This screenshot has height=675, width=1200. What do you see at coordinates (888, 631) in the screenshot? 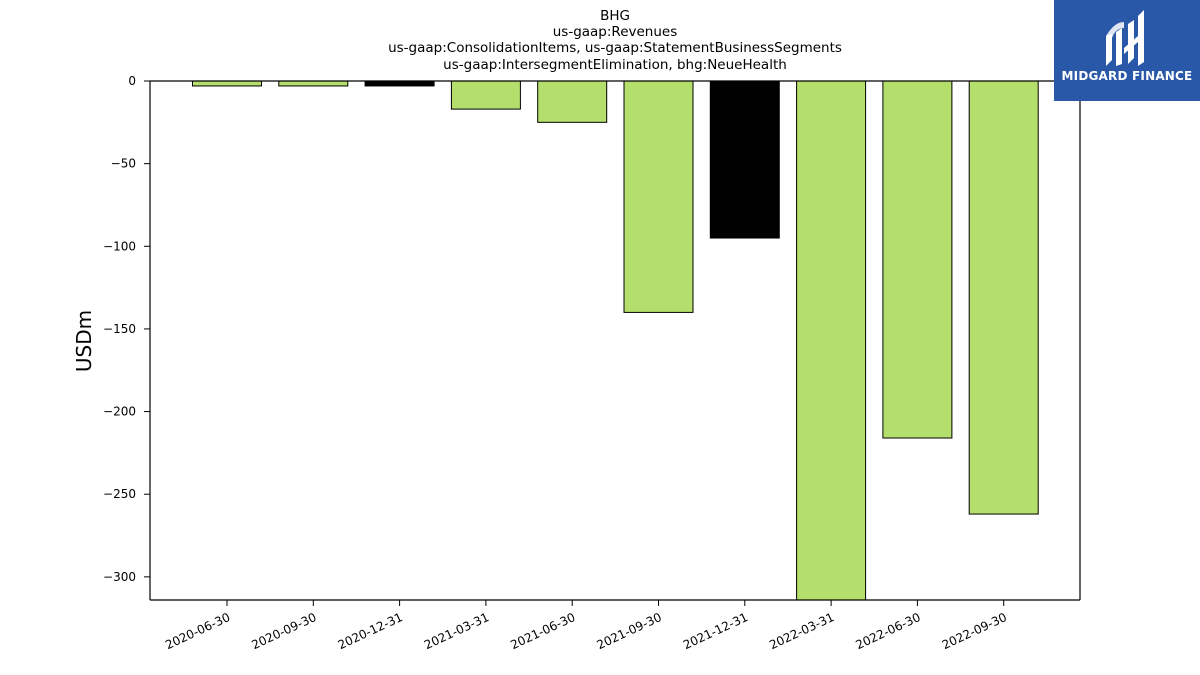
I see `x-tick-label: 2022-06-30` at bounding box center [888, 631].